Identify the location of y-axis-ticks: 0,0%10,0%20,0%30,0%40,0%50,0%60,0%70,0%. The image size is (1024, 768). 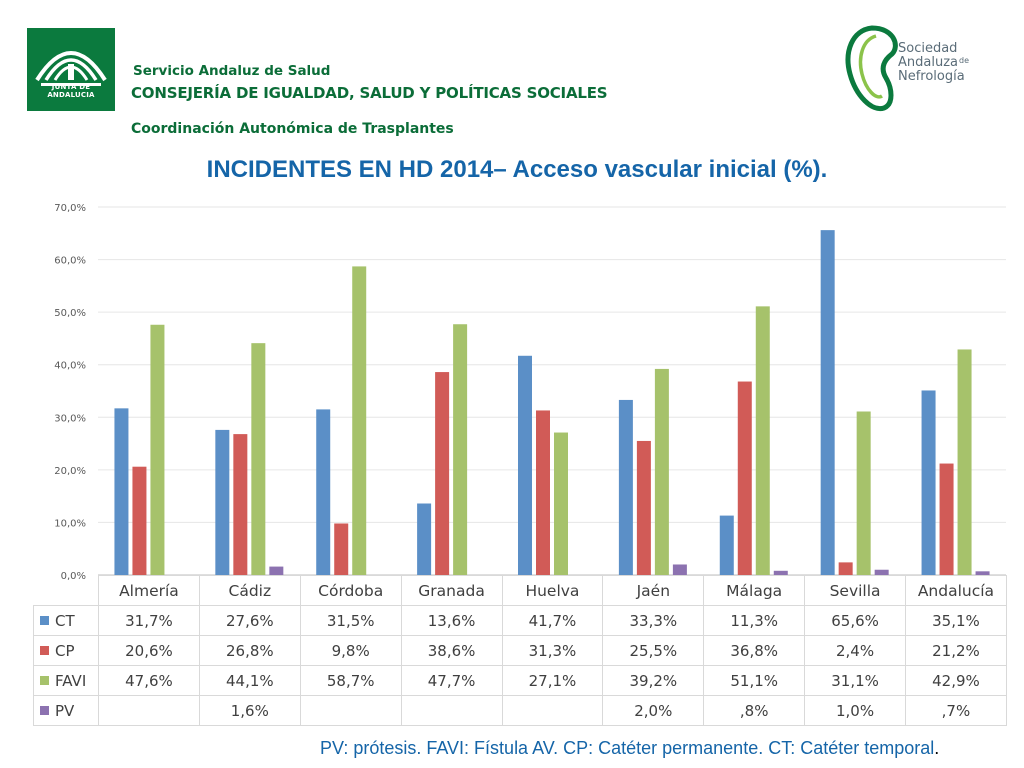
(70, 392).